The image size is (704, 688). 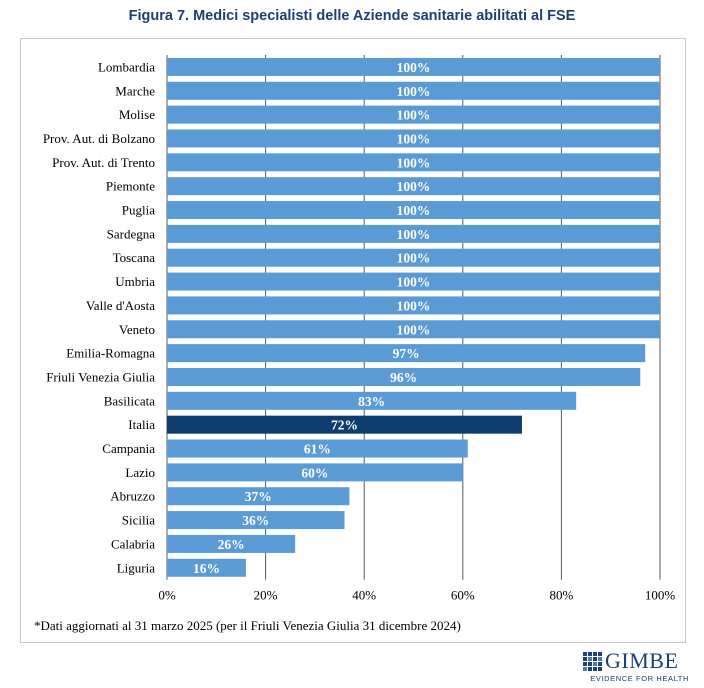 What do you see at coordinates (126, 66) in the screenshot?
I see `category-label: Lombardia` at bounding box center [126, 66].